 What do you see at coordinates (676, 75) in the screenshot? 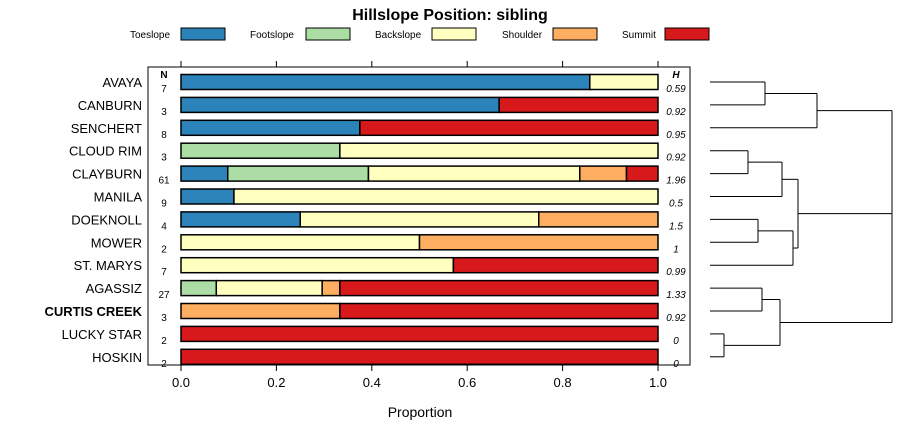
I see `h-header: H` at bounding box center [676, 75].